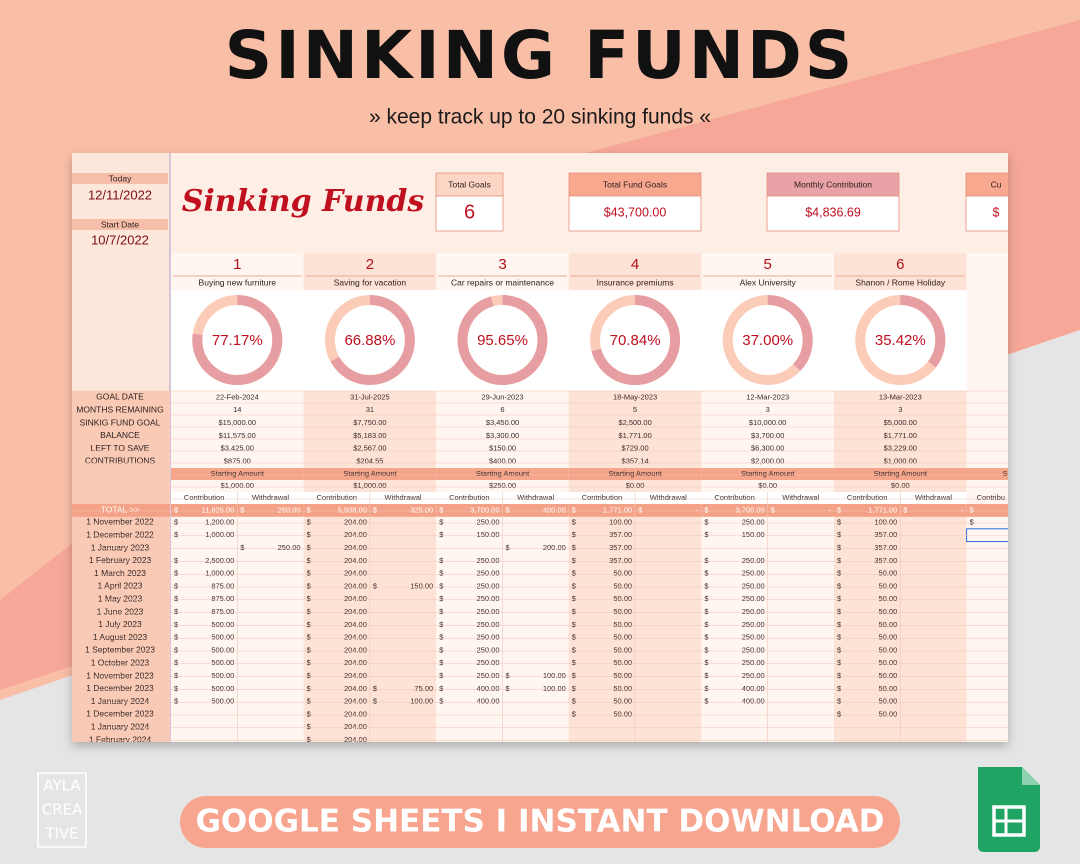  What do you see at coordinates (352, 509) in the screenshot?
I see `total-contribution: 5,508.00` at bounding box center [352, 509].